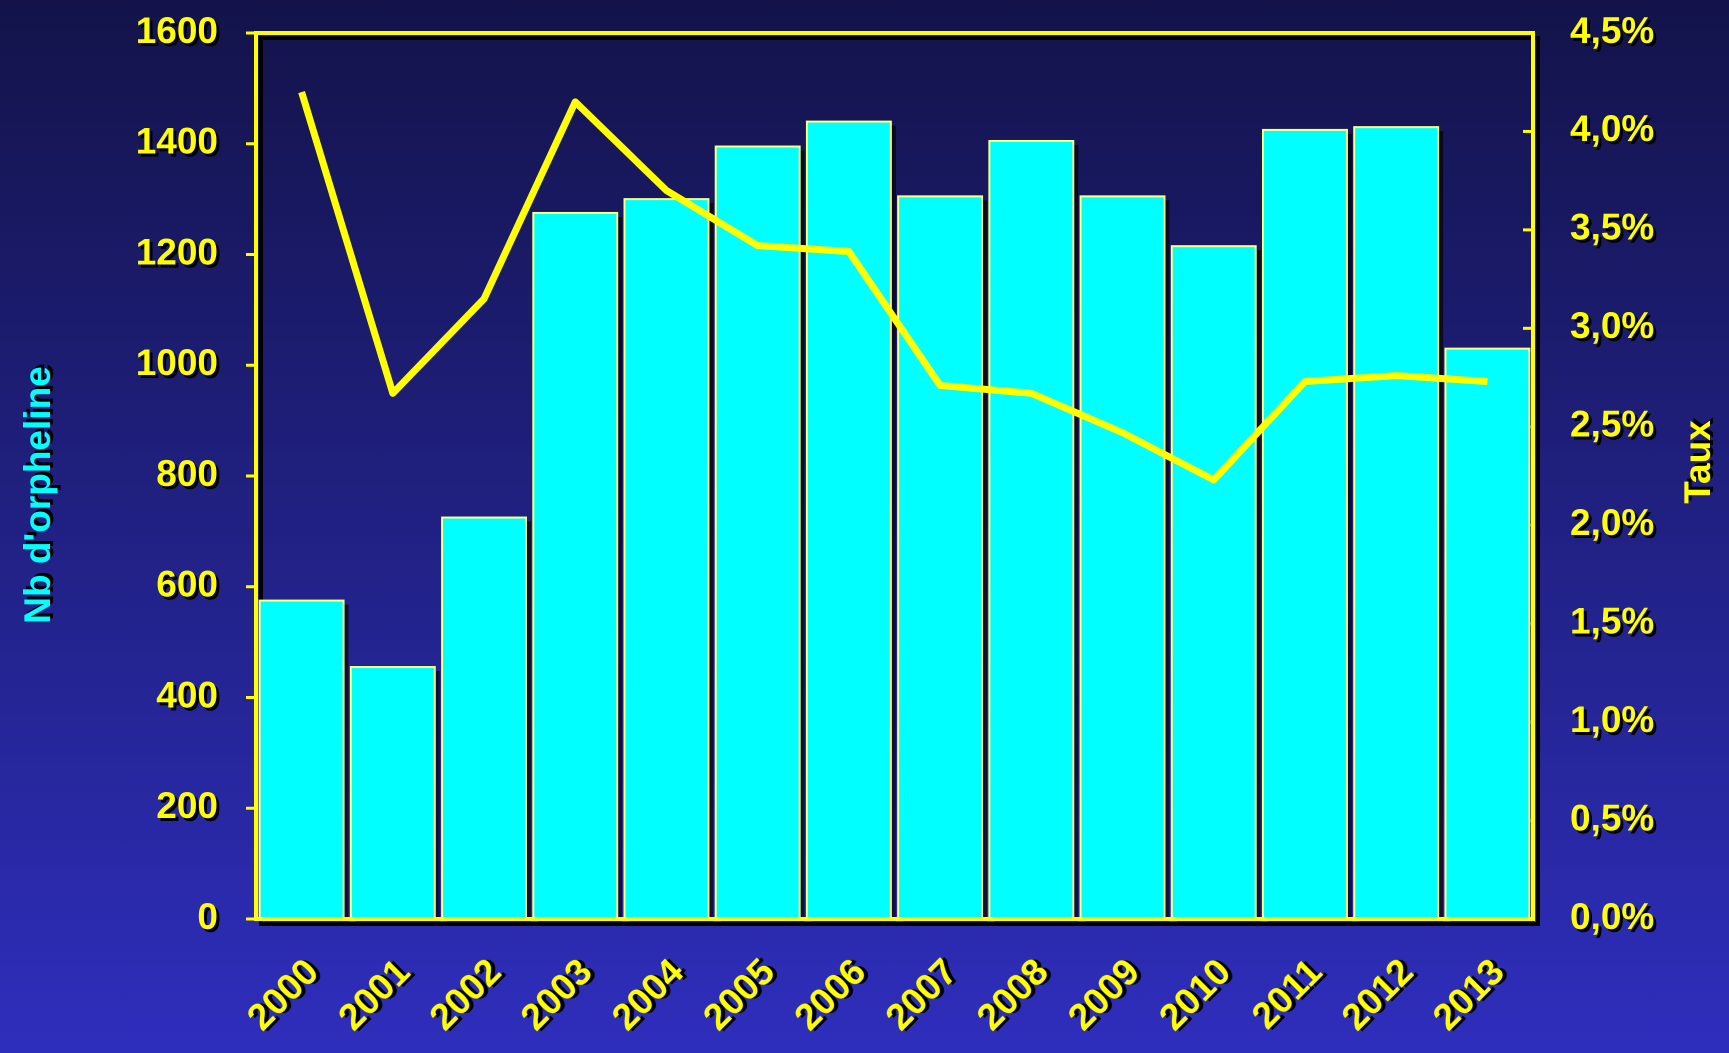 The width and height of the screenshot is (1729, 1053). Describe the element at coordinates (187, 473) in the screenshot. I see `y-tick-label: 800` at that location.